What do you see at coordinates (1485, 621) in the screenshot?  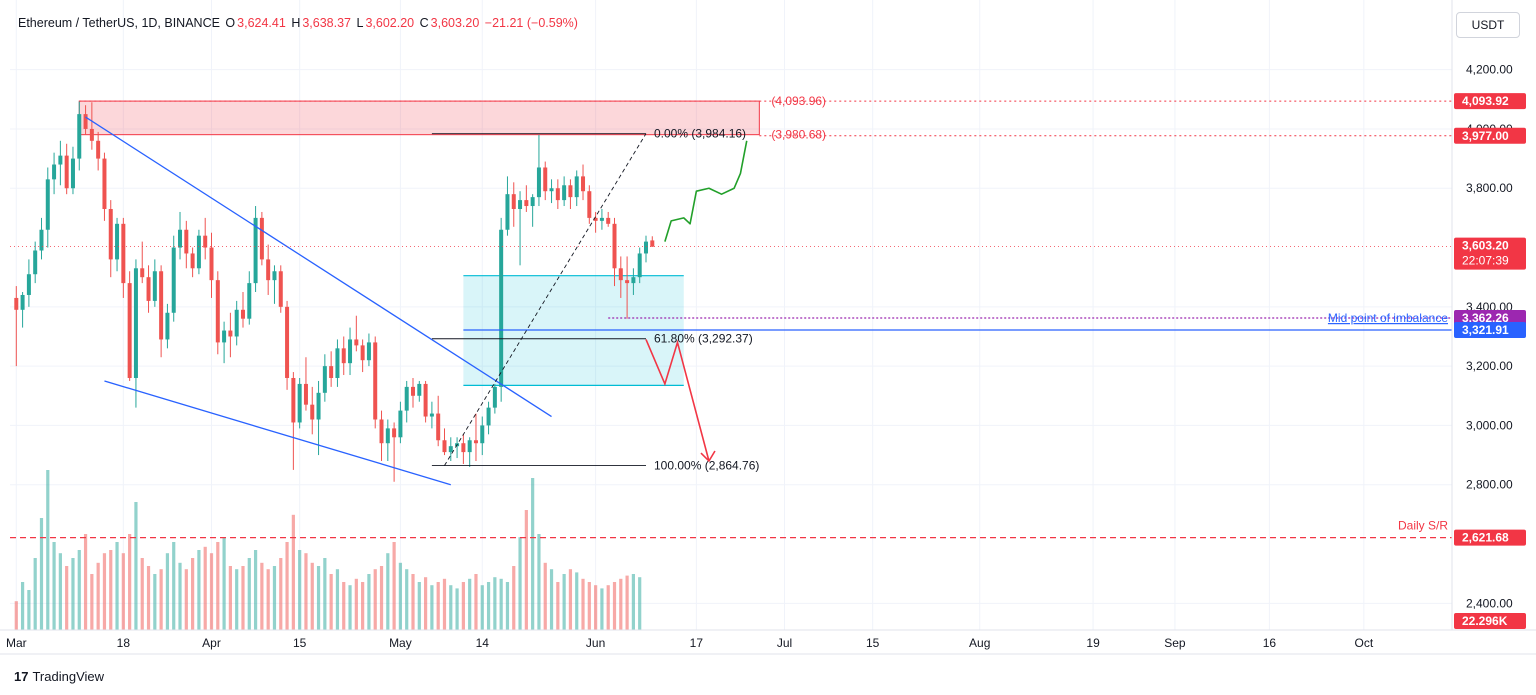 I see `price-label-text: 22.296K` at bounding box center [1485, 621].